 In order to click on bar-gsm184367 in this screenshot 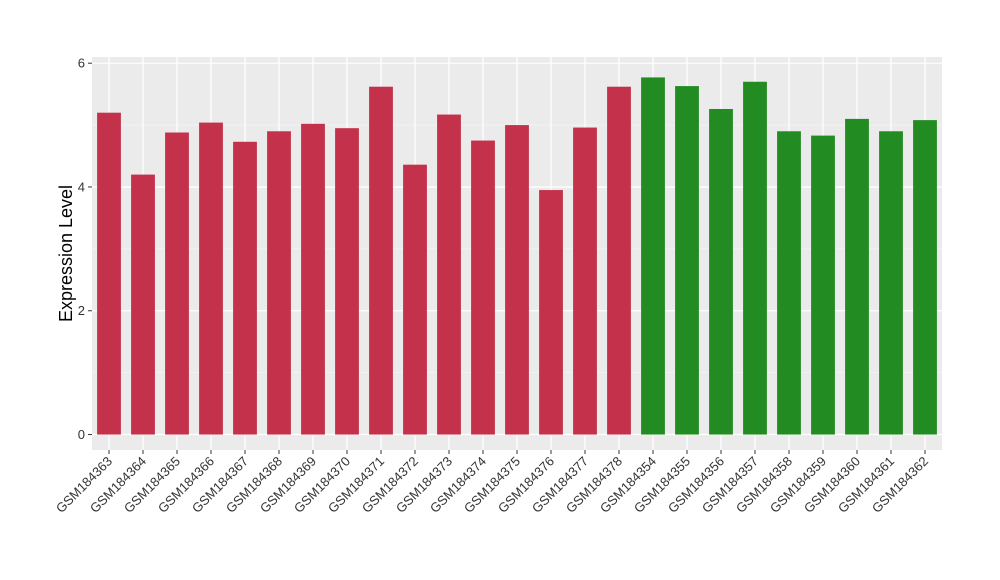, I will do `click(245, 288)`.